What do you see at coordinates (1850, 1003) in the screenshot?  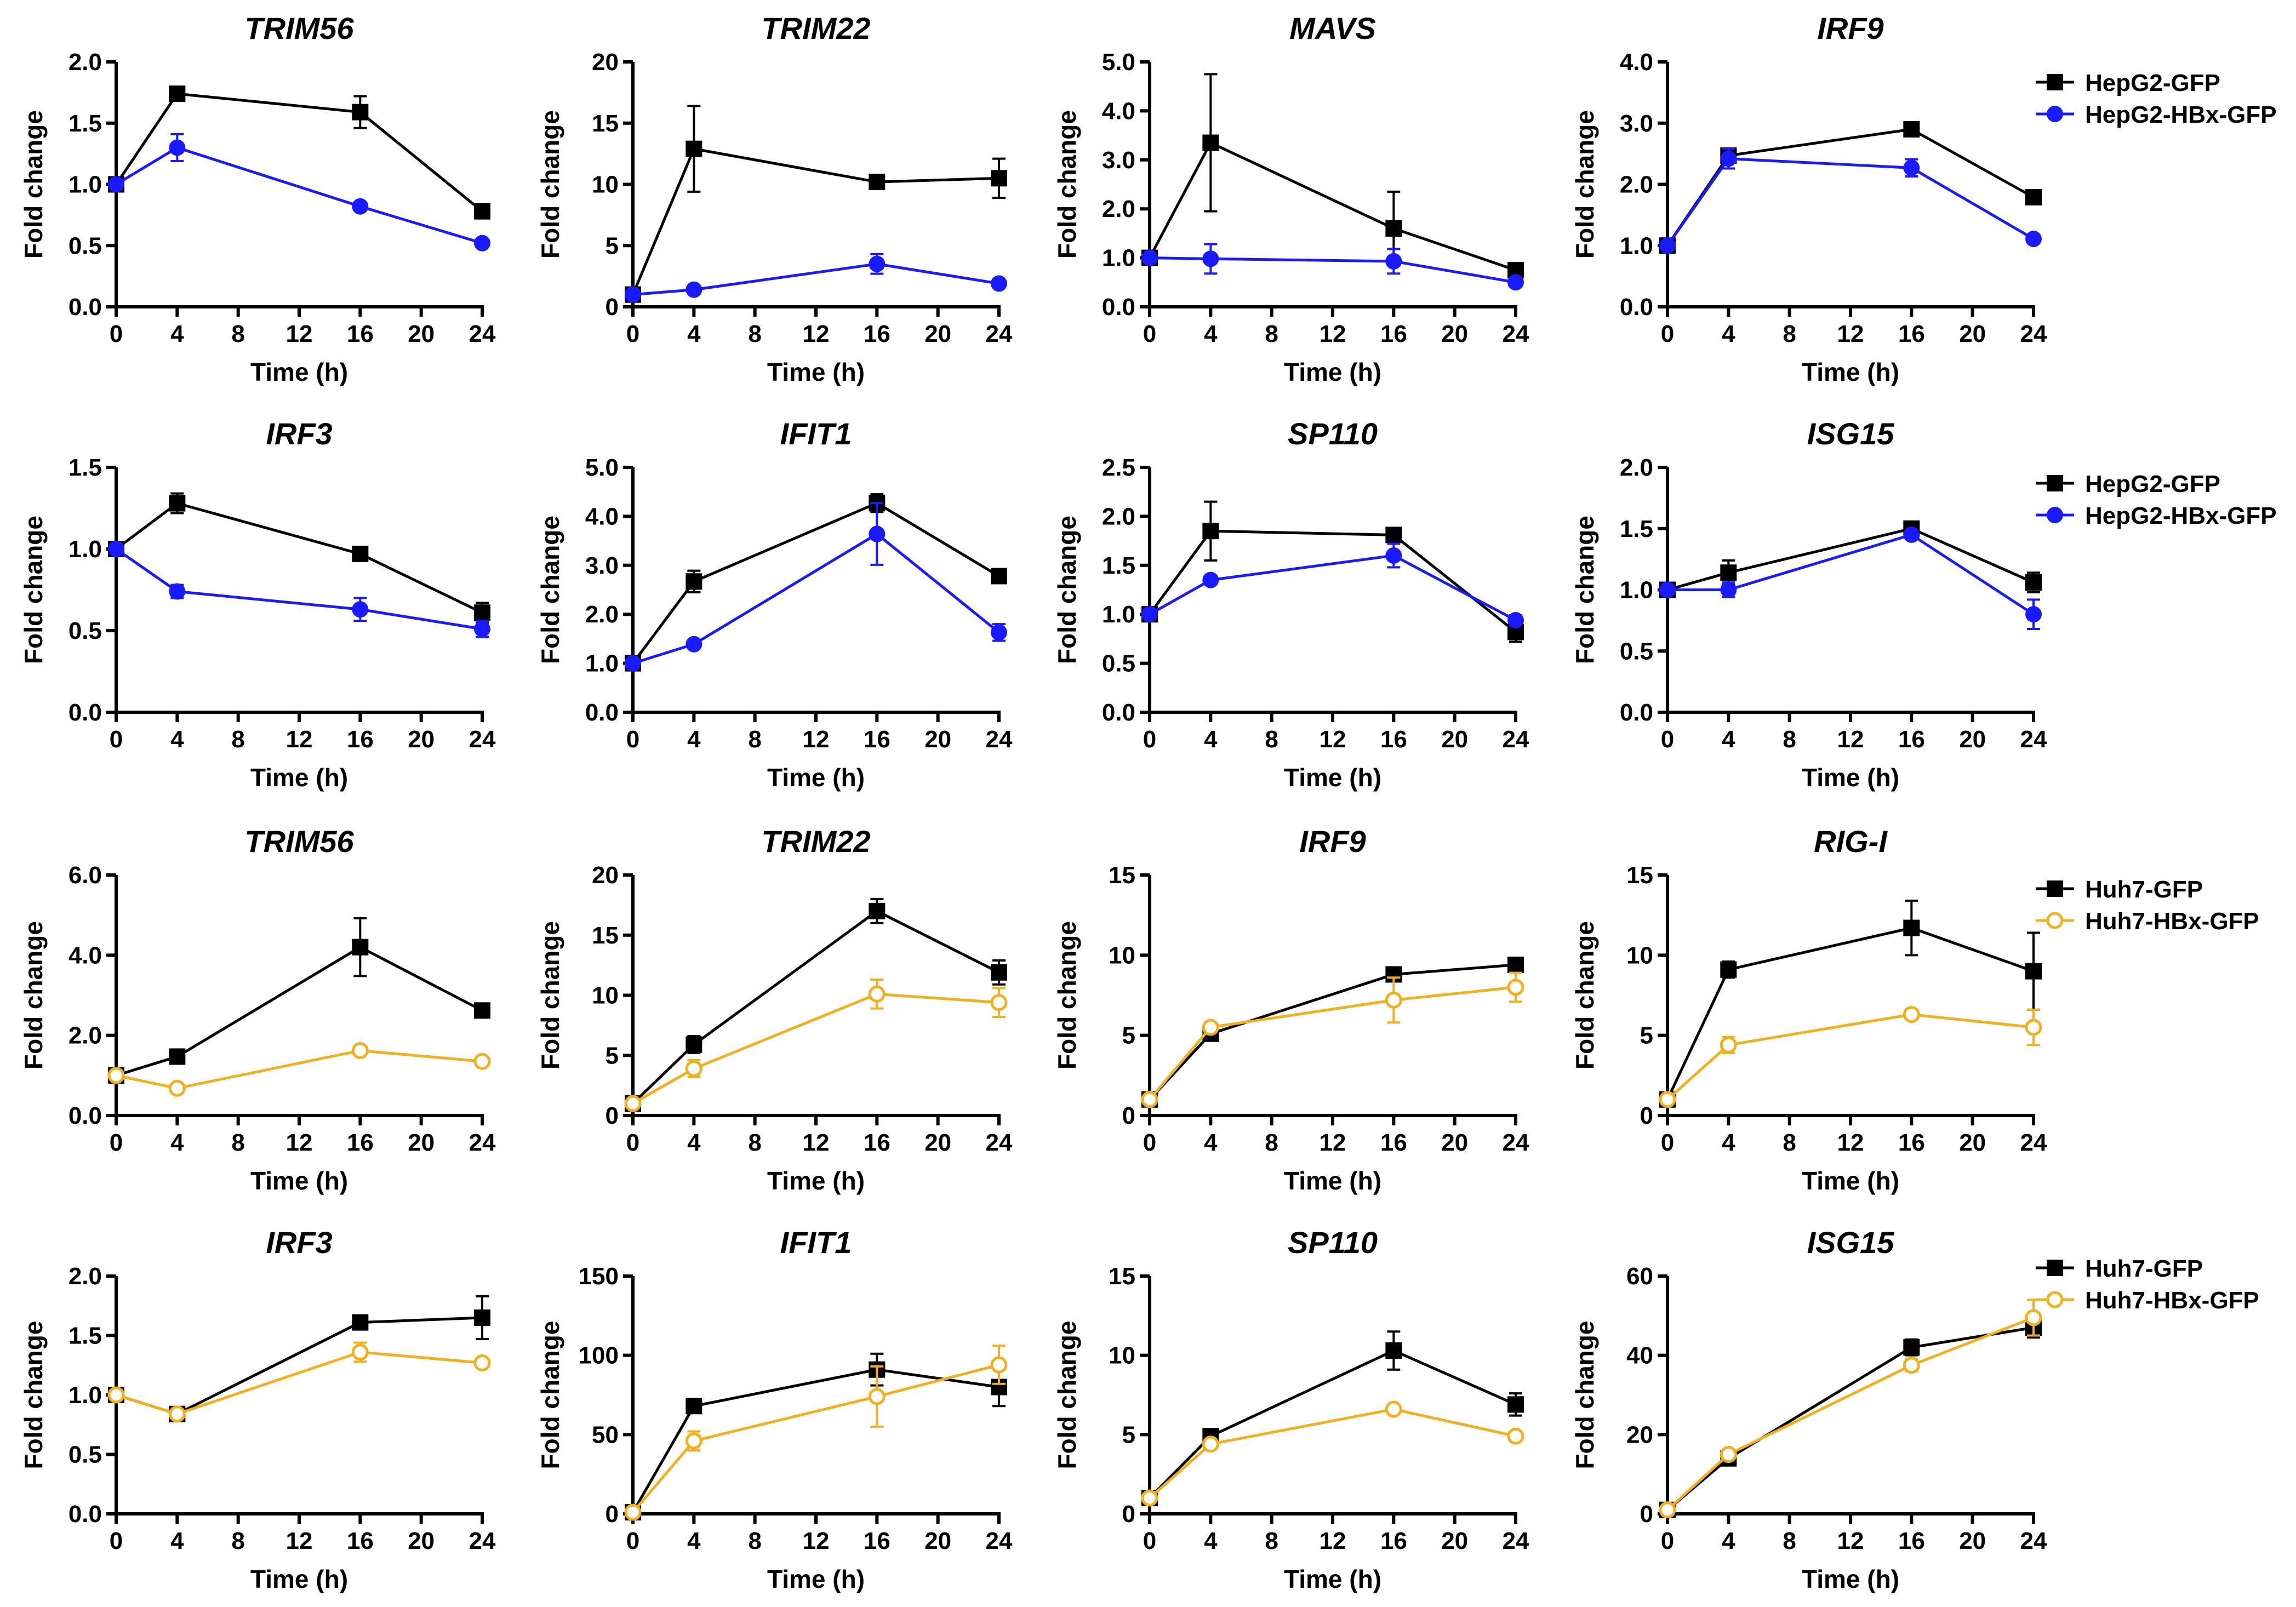 I see `series-huh7-gfp` at bounding box center [1850, 1003].